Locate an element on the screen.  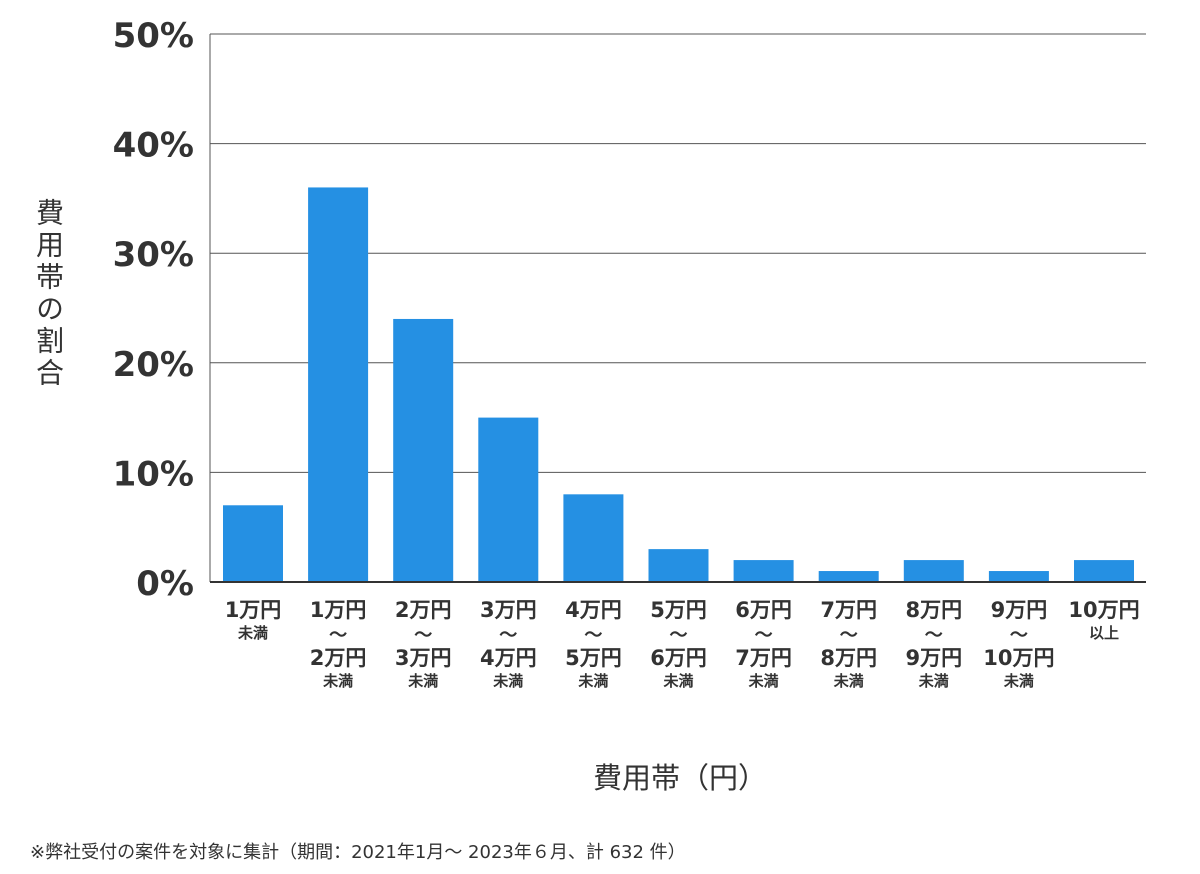
x-tick-label: 1万円未満 is located at coordinates (253, 620).